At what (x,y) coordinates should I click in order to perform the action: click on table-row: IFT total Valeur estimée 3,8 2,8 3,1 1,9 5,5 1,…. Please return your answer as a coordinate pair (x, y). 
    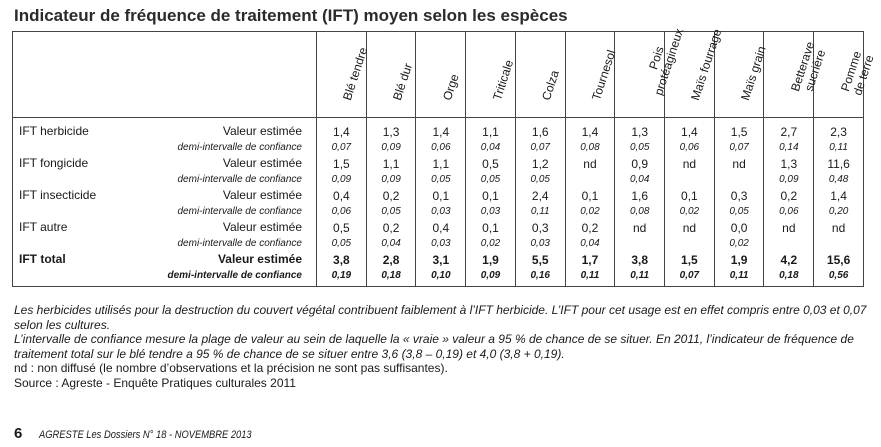
    Looking at the image, I should click on (438, 260).